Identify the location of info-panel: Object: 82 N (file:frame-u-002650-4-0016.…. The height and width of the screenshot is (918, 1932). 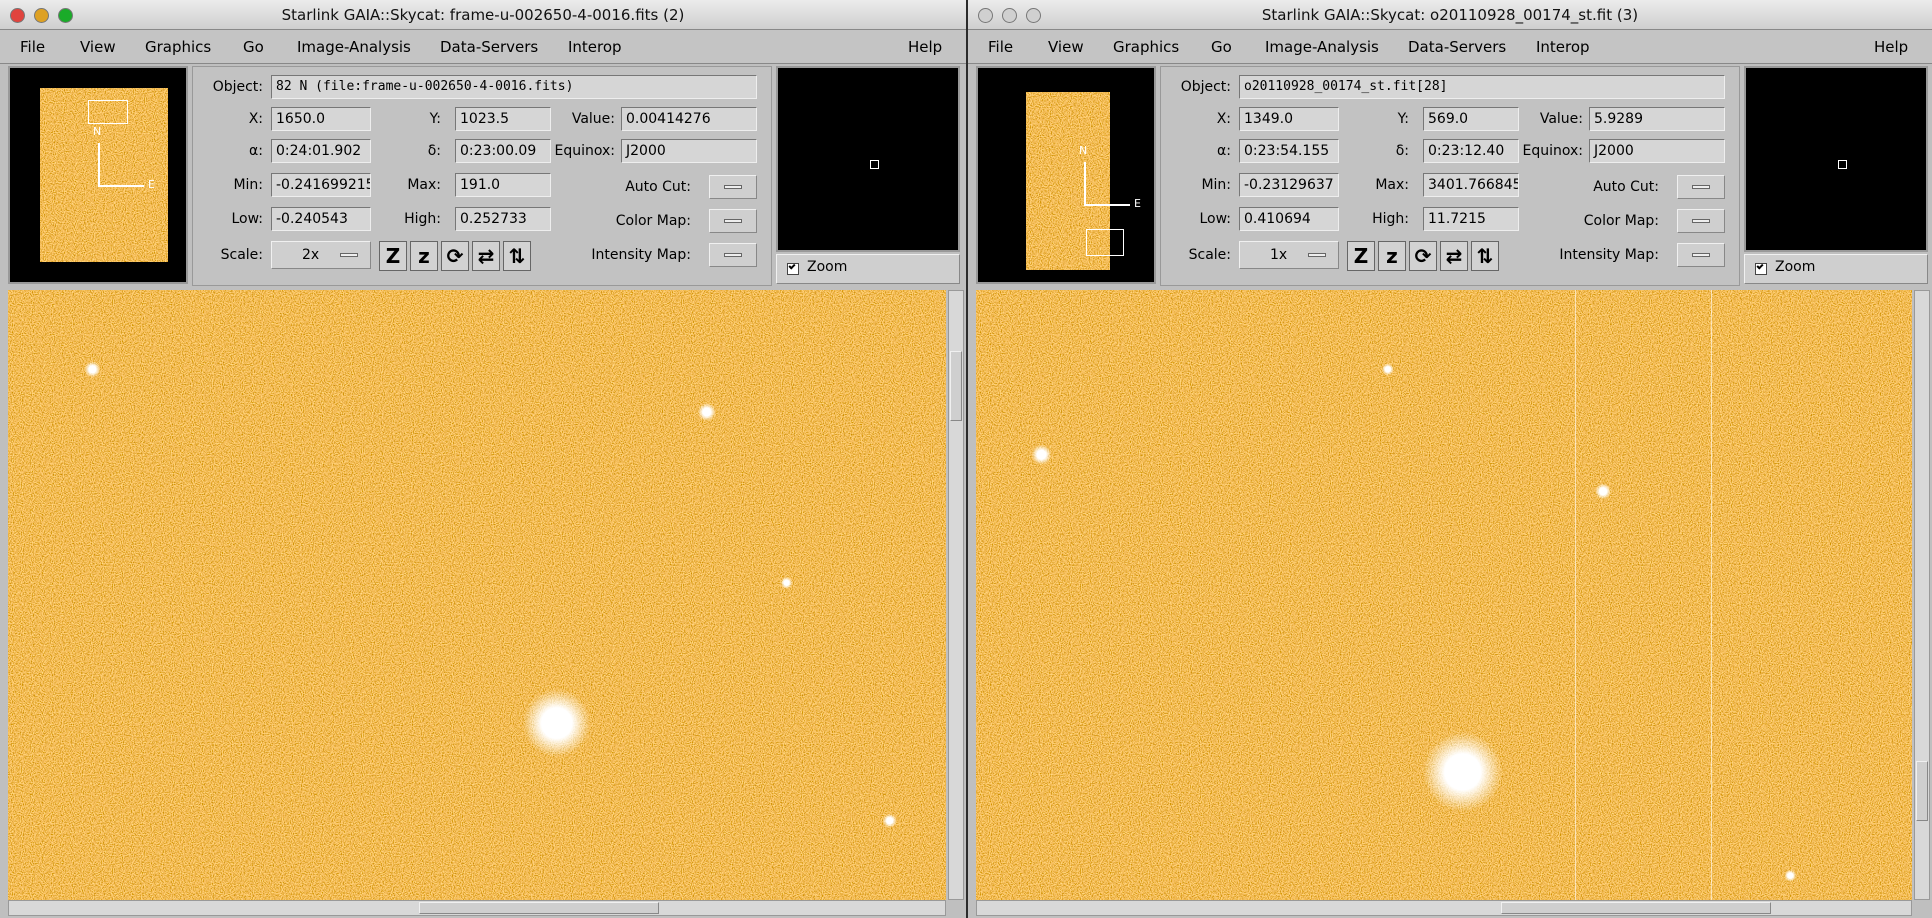
(482, 176).